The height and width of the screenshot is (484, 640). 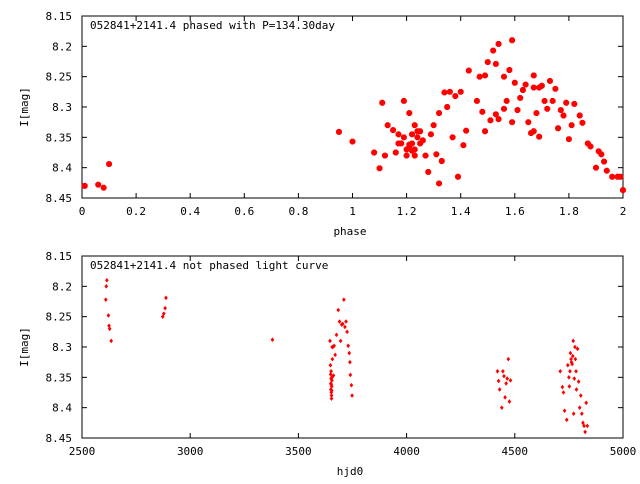 I want to click on y-tick-label: 8.35, so click(x=59, y=137).